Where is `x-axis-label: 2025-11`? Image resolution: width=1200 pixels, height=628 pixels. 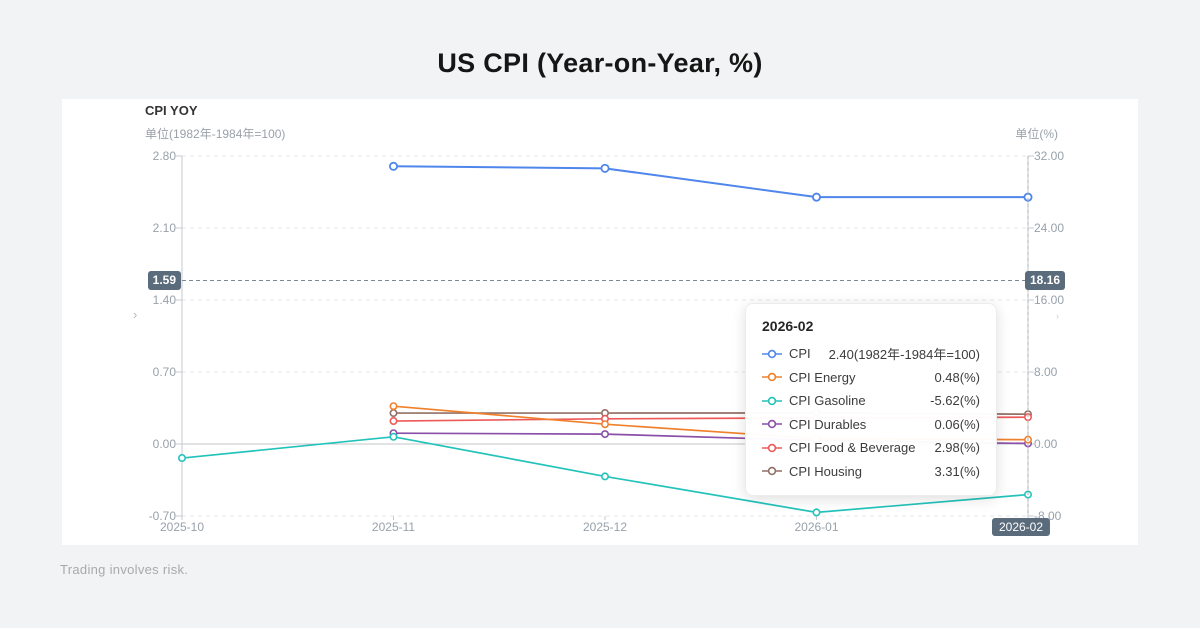 x-axis-label: 2025-11 is located at coordinates (393, 527).